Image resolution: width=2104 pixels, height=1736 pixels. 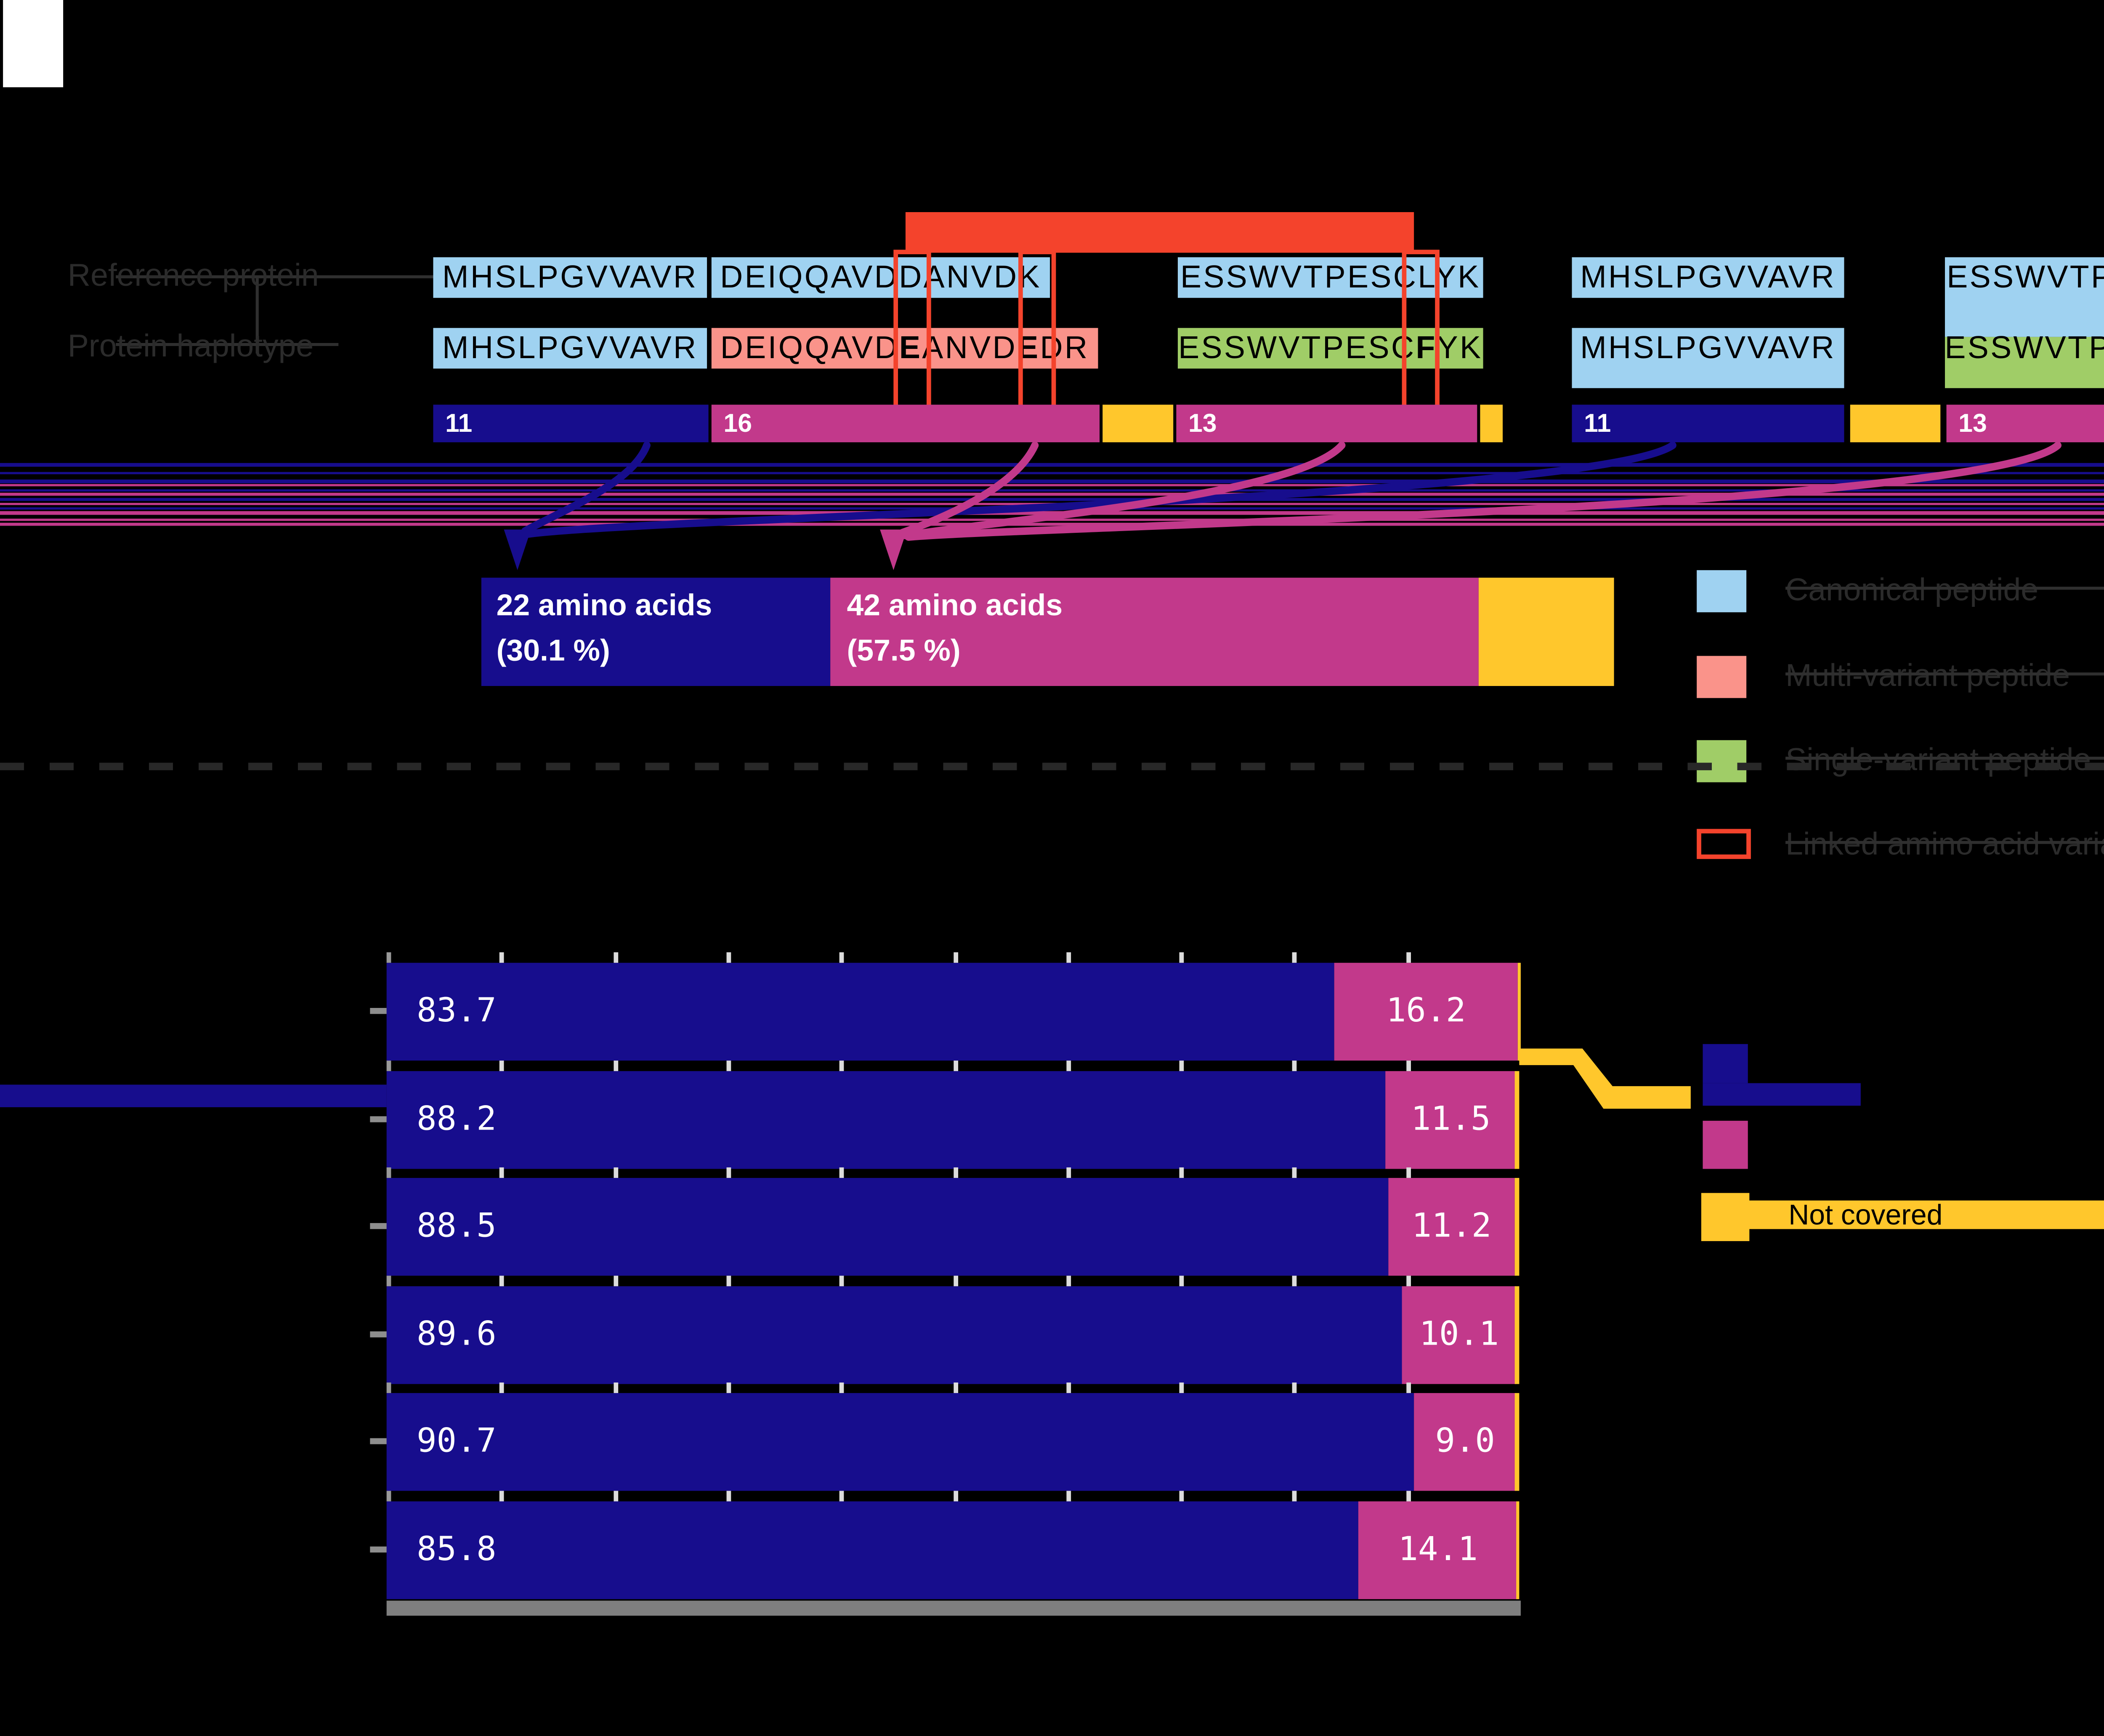 I want to click on hap-peptide-mh-right: MHSLPGVVAVR, so click(x=1708, y=347).